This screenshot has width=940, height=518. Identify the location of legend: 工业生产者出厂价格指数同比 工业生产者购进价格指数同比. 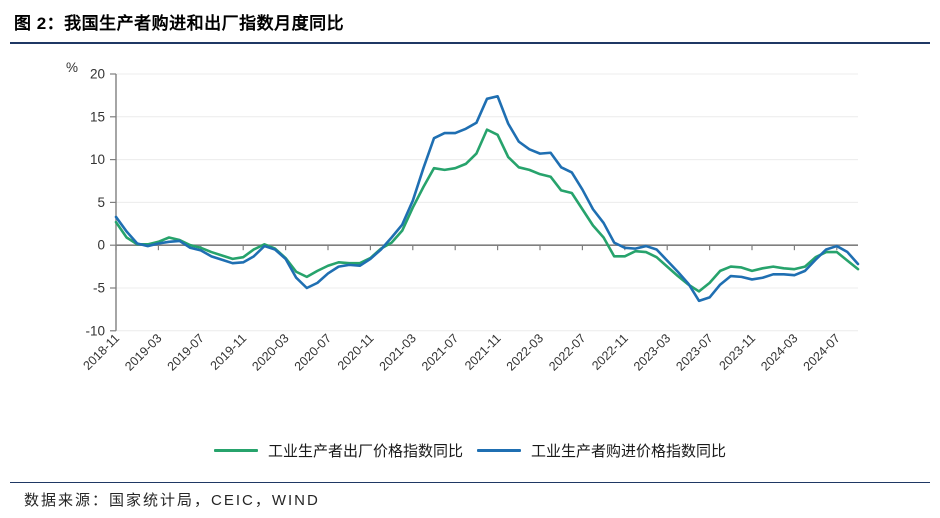
(470, 450).